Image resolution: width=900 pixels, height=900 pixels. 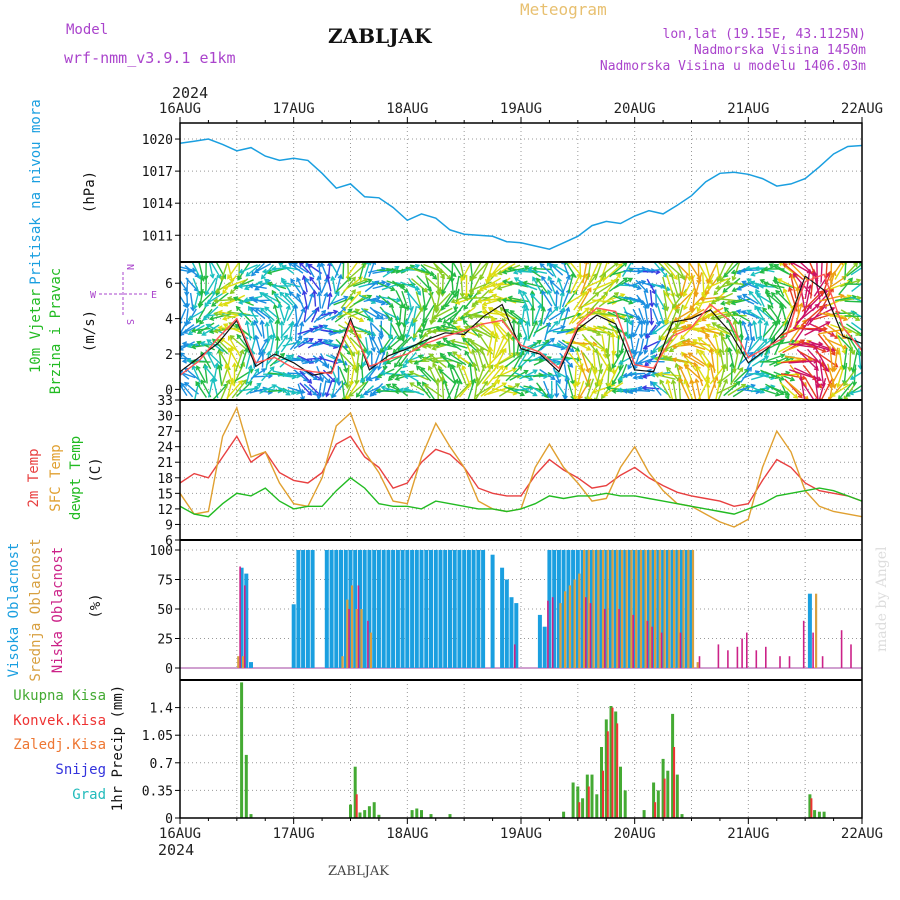 I want to click on cloud-axis-title-low: Niska Oblacnost, so click(x=58, y=610).